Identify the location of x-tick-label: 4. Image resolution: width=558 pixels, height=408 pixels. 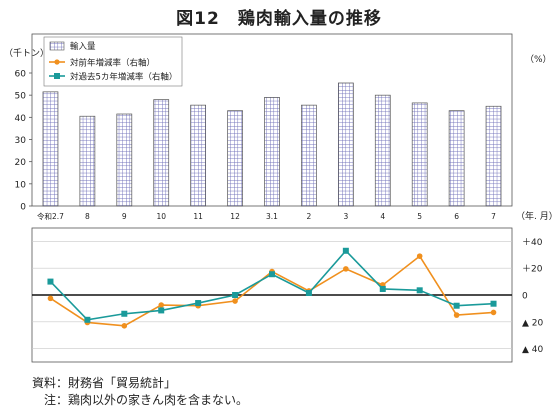
(382, 216).